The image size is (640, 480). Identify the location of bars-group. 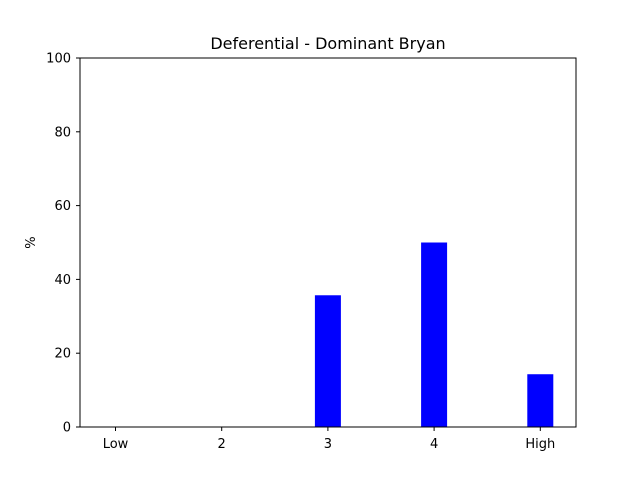
(434, 334).